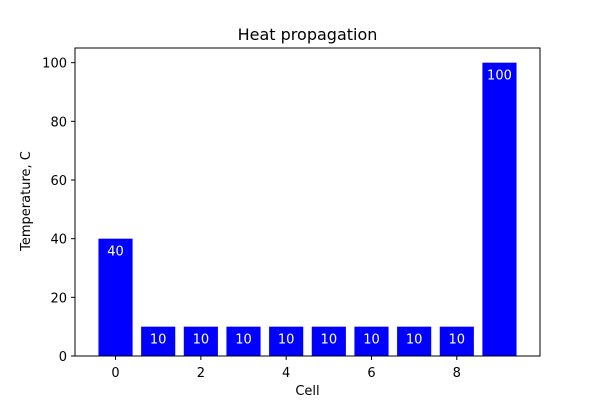  I want to click on y-tick-label: 80, so click(58, 122).